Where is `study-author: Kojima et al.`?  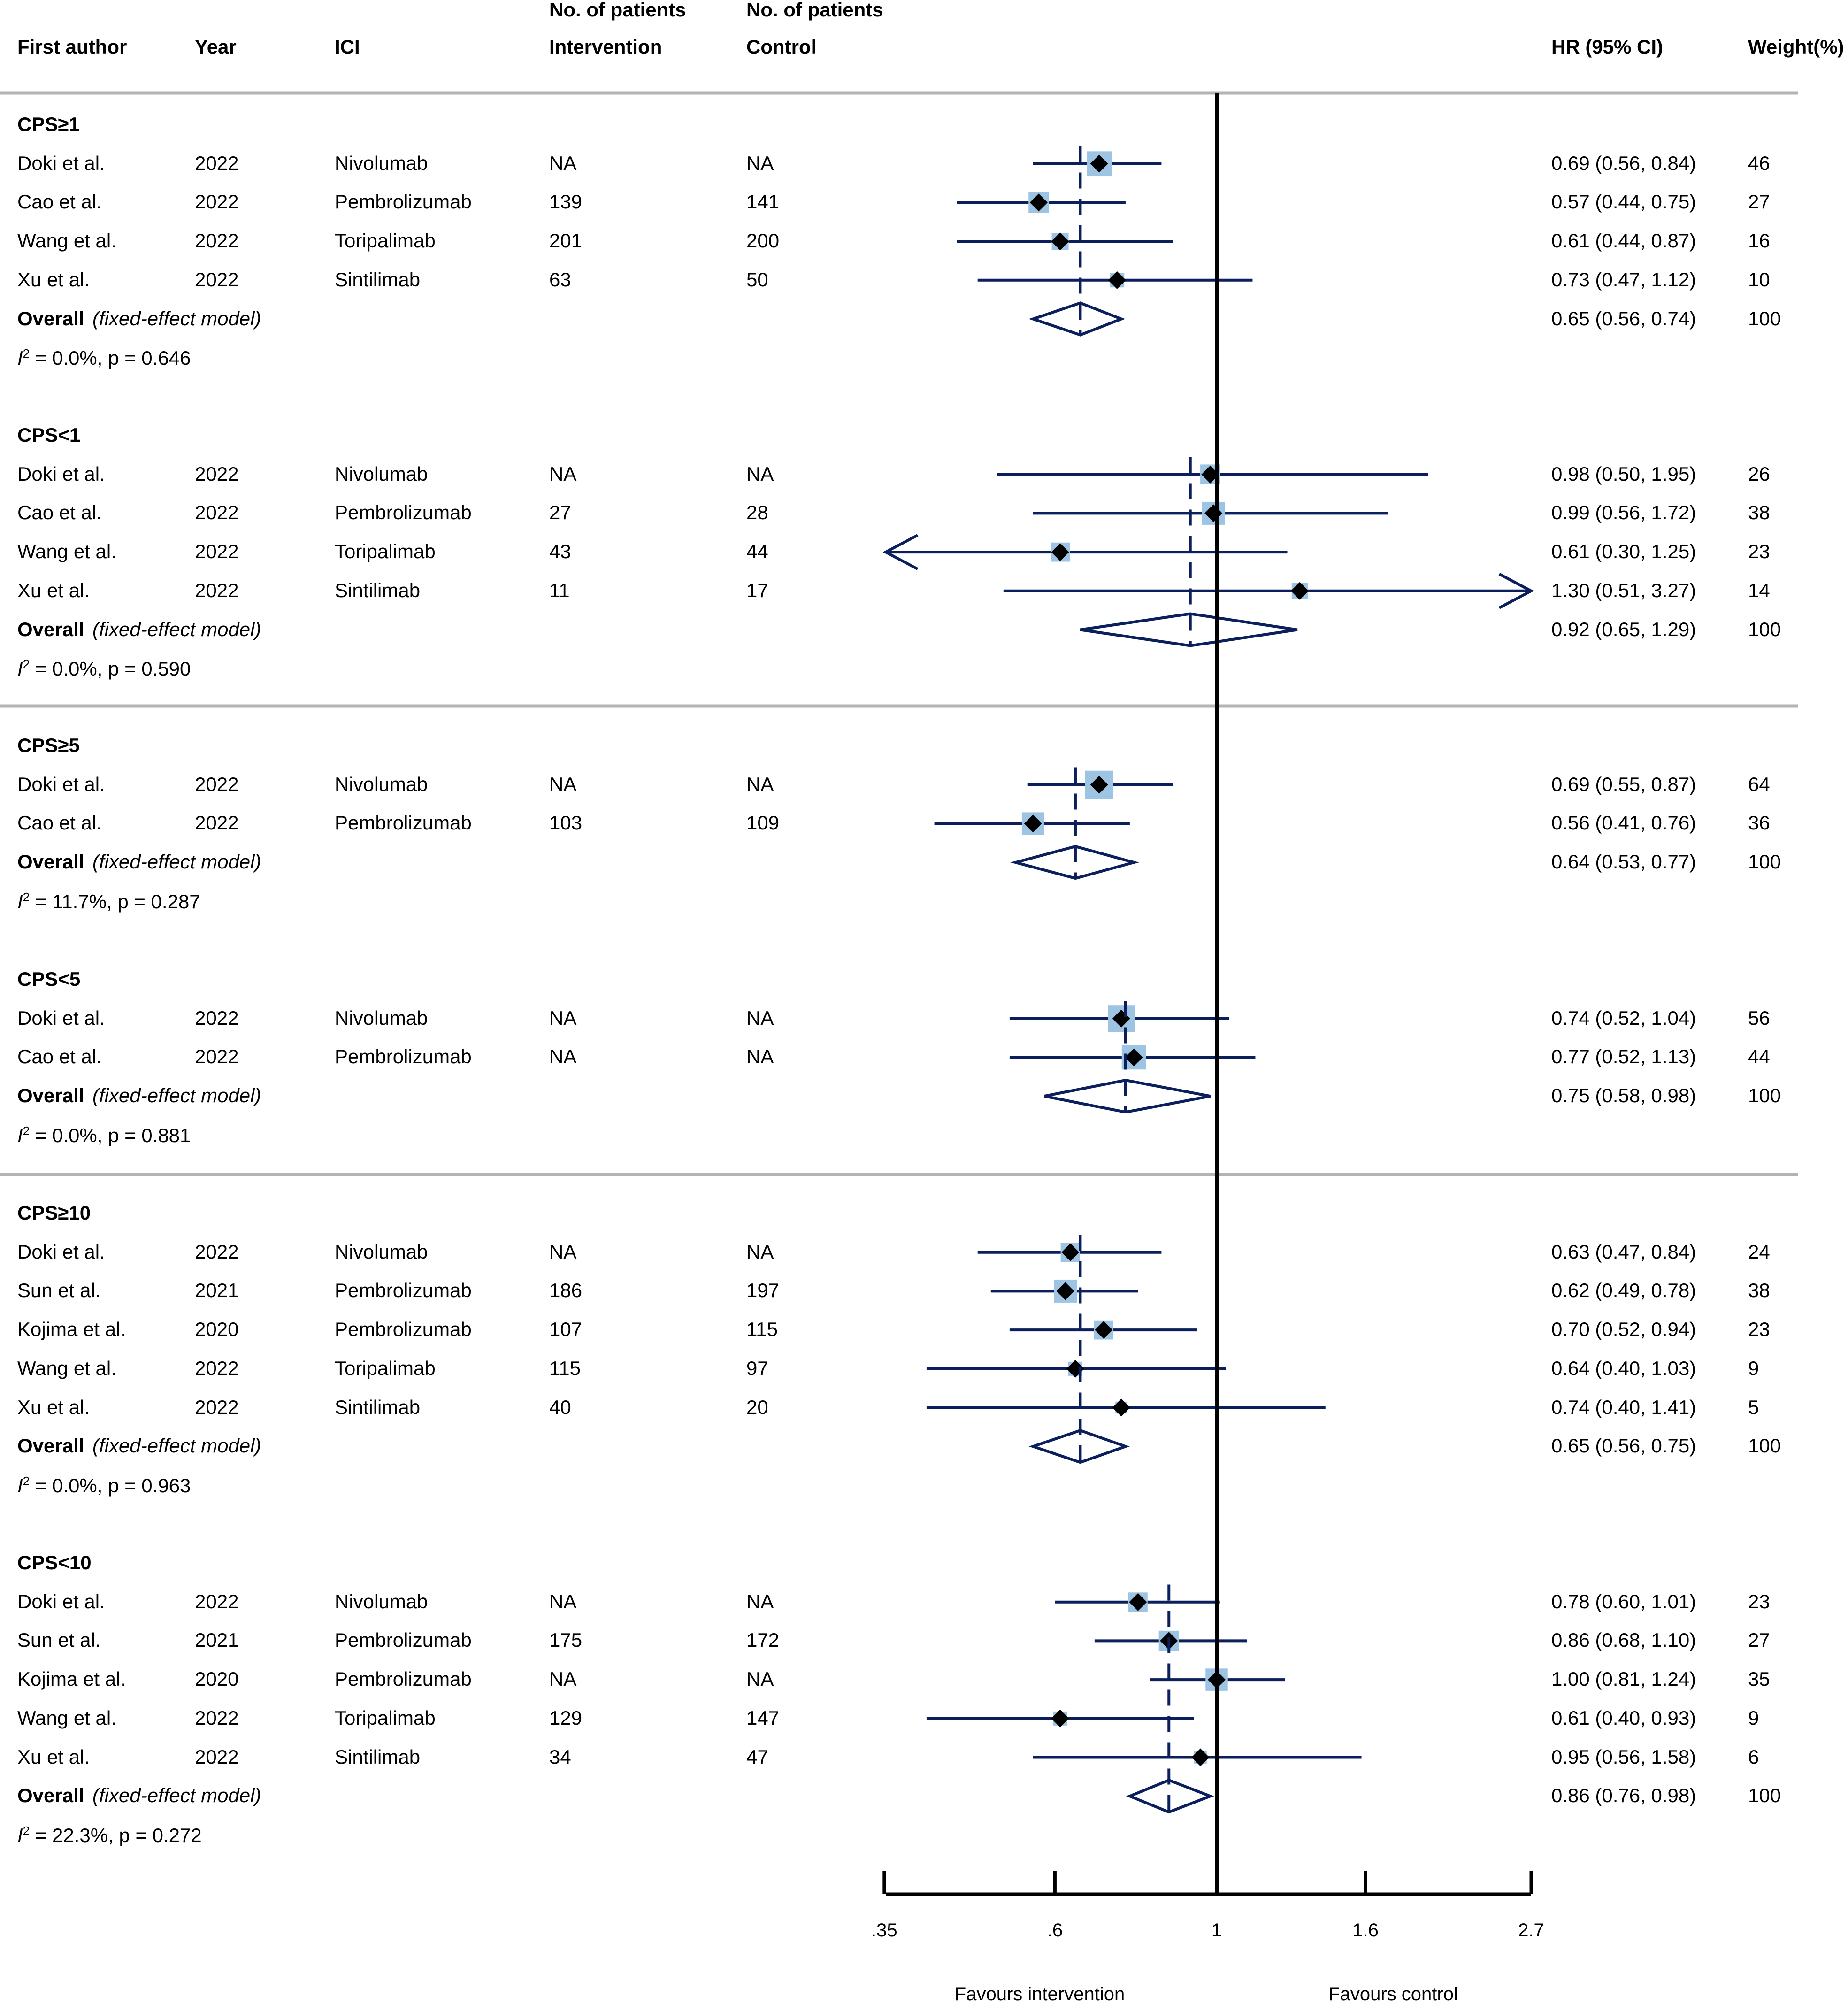
study-author: Kojima et al. is located at coordinates (71, 1679).